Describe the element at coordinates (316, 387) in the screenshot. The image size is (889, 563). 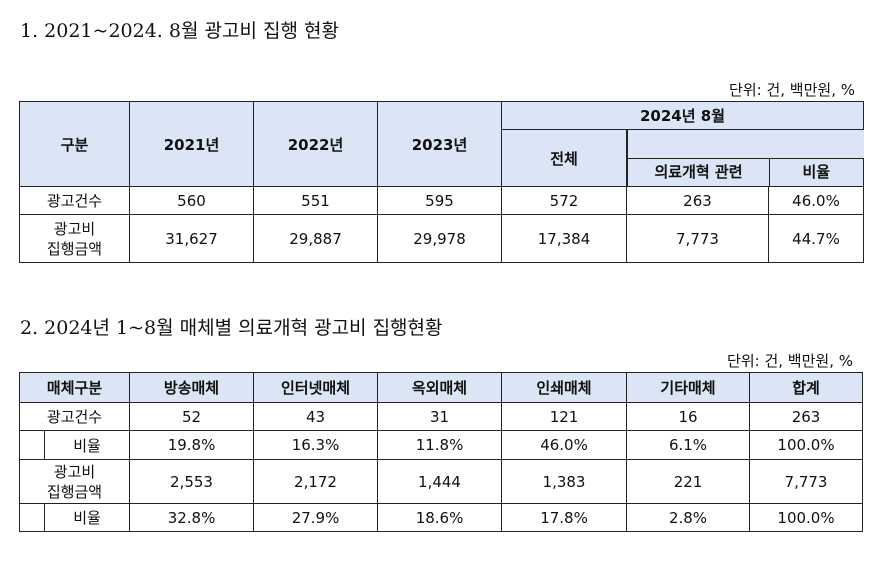
I see `header-internet: 인터넷매체` at that location.